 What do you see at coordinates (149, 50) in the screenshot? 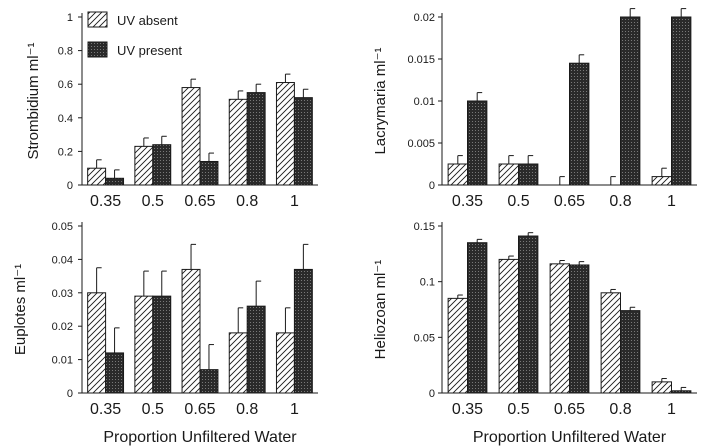
I see `legend-label-uv-present: UV present` at bounding box center [149, 50].